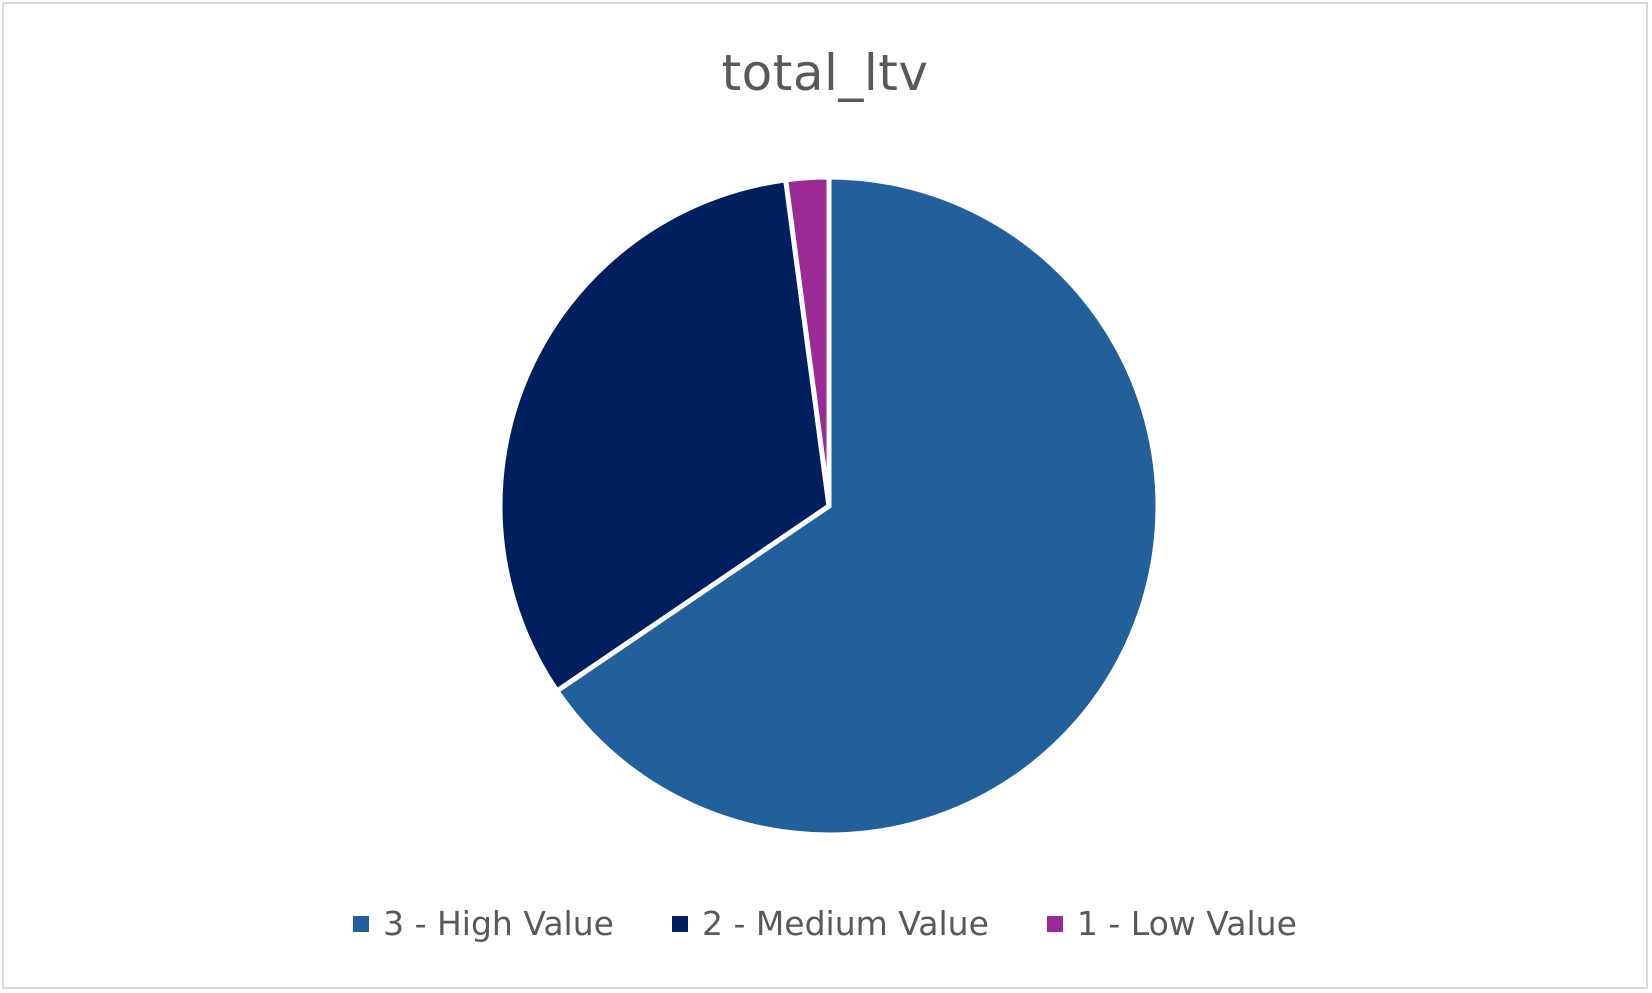 The width and height of the screenshot is (1652, 993). What do you see at coordinates (498, 923) in the screenshot?
I see `legend-label-high-value: 3 - High Value` at bounding box center [498, 923].